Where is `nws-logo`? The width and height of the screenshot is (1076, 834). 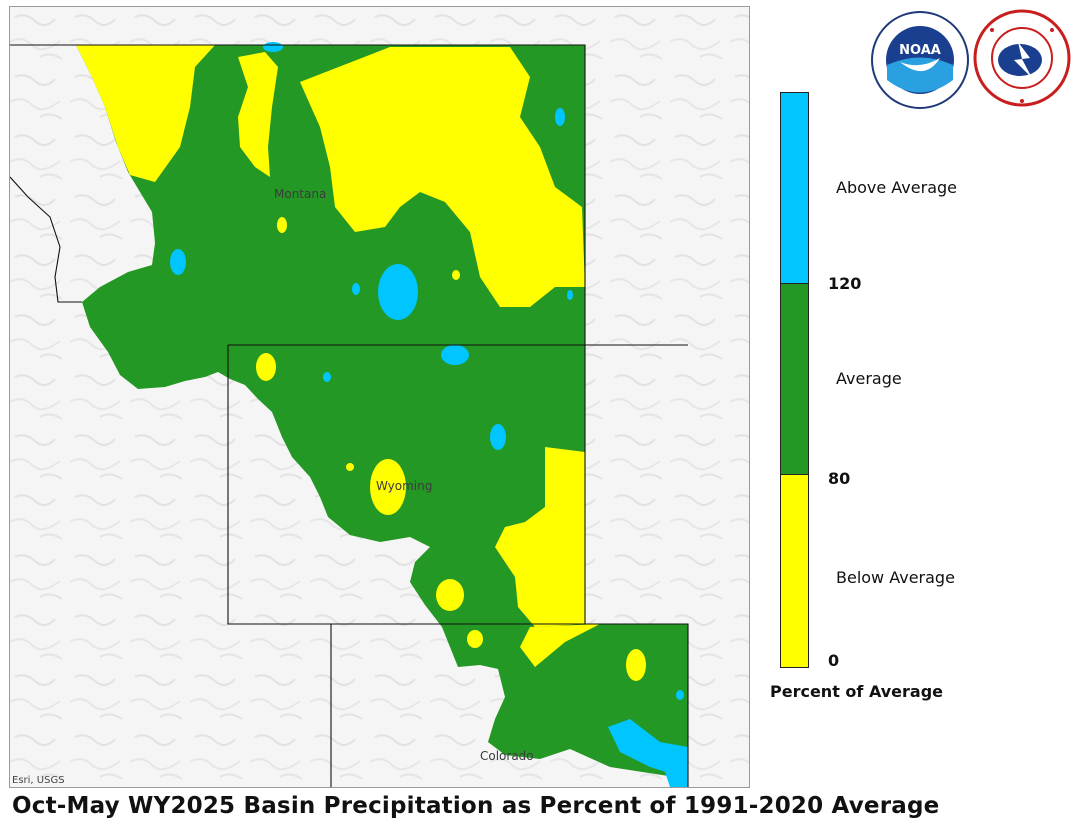 nws-logo is located at coordinates (1022, 58).